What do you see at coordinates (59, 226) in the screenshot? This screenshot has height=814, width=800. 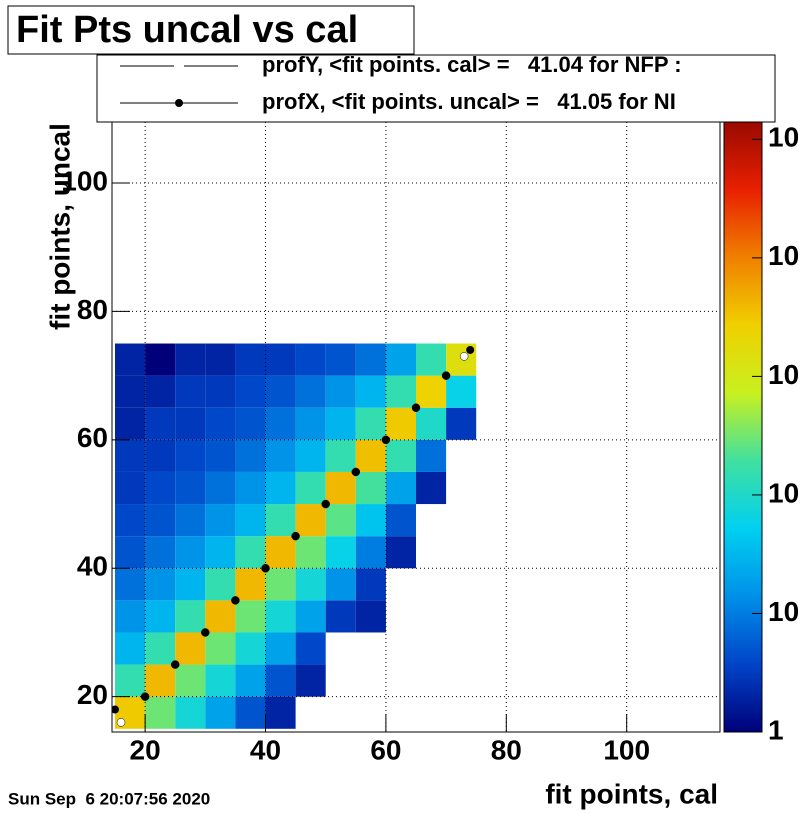 I see `y-axis-label: fit points, uncal` at bounding box center [59, 226].